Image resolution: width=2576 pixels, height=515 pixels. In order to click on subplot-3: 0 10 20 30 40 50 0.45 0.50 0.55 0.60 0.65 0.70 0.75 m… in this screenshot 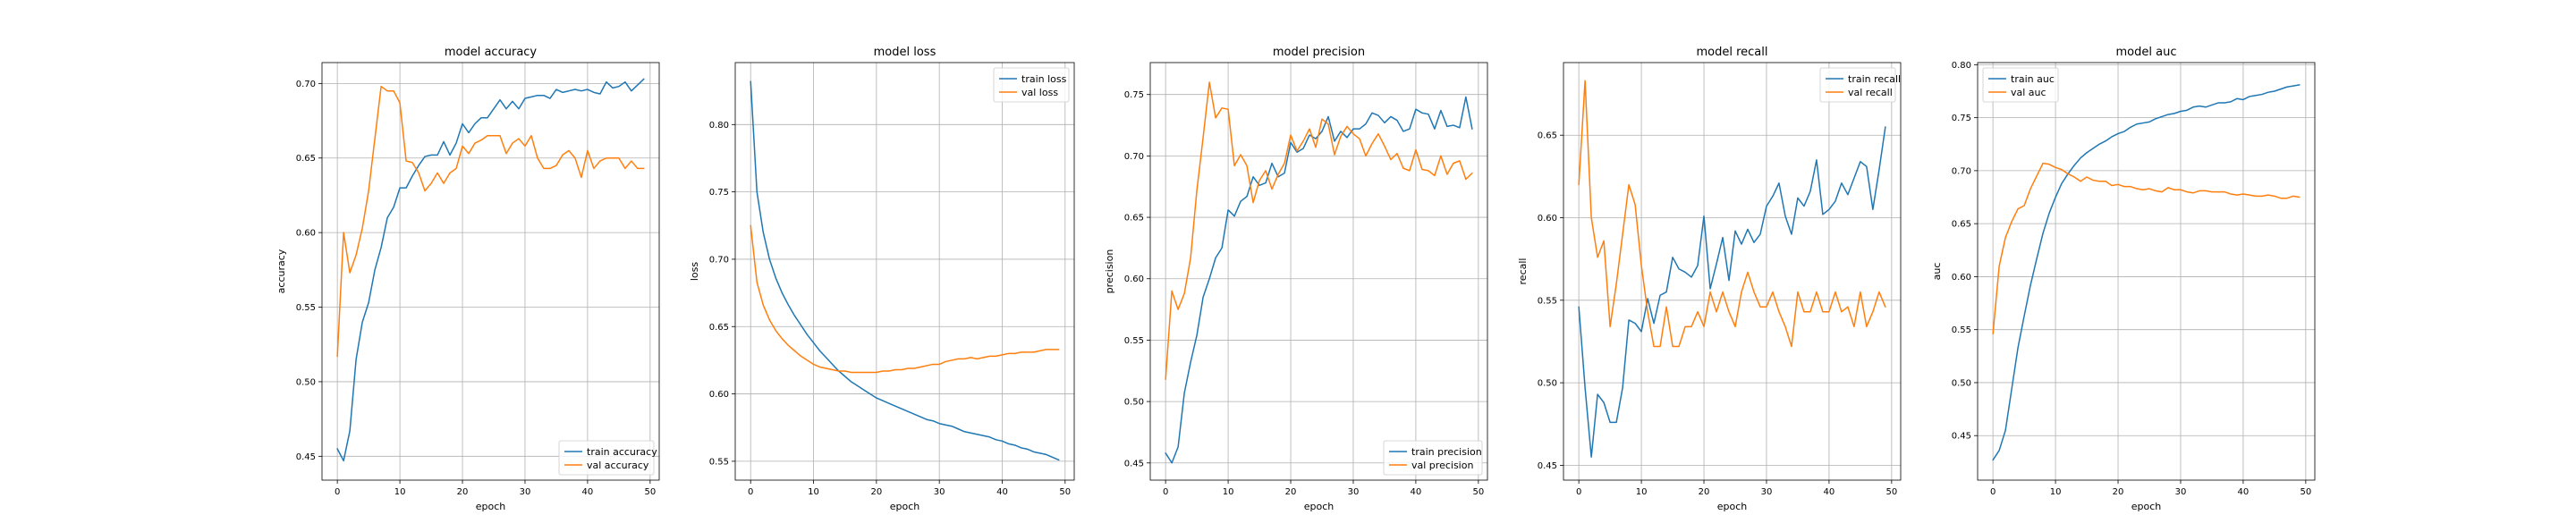, I will do `click(1296, 279)`.